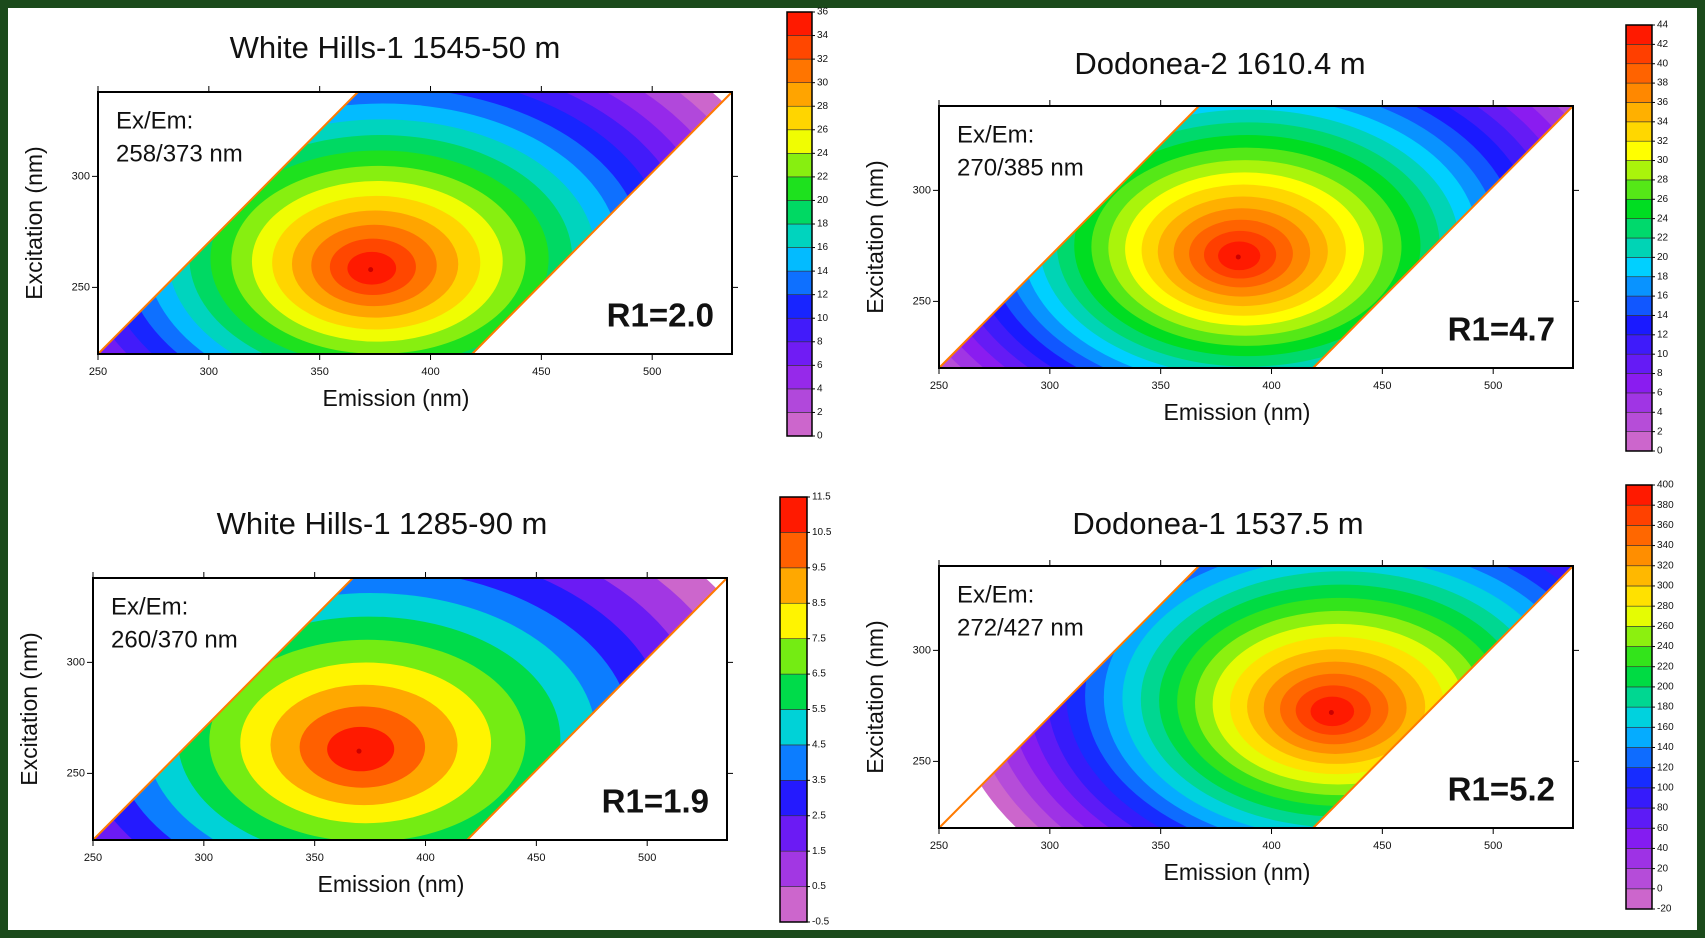  What do you see at coordinates (1665, 646) in the screenshot?
I see `colorbar-label: 240` at bounding box center [1665, 646].